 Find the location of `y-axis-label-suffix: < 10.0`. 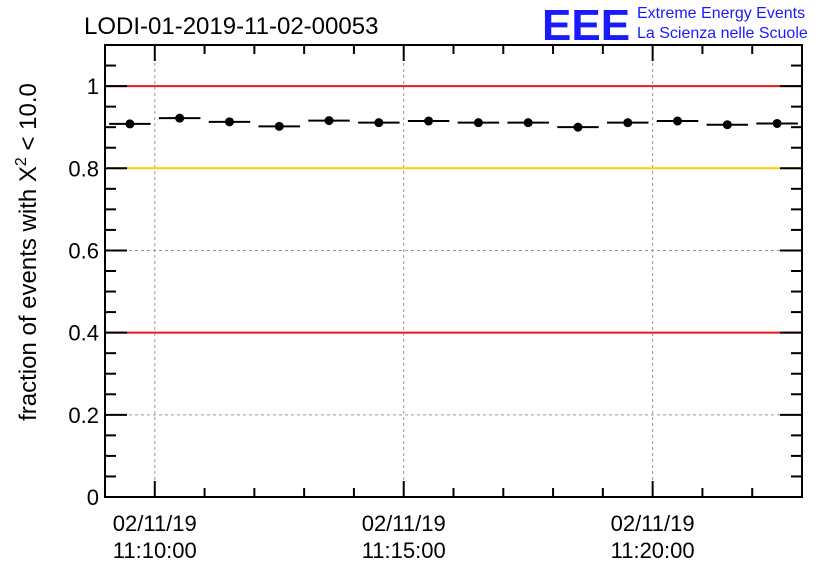

y-axis-label-suffix: < 10.0 is located at coordinates (28, 120).